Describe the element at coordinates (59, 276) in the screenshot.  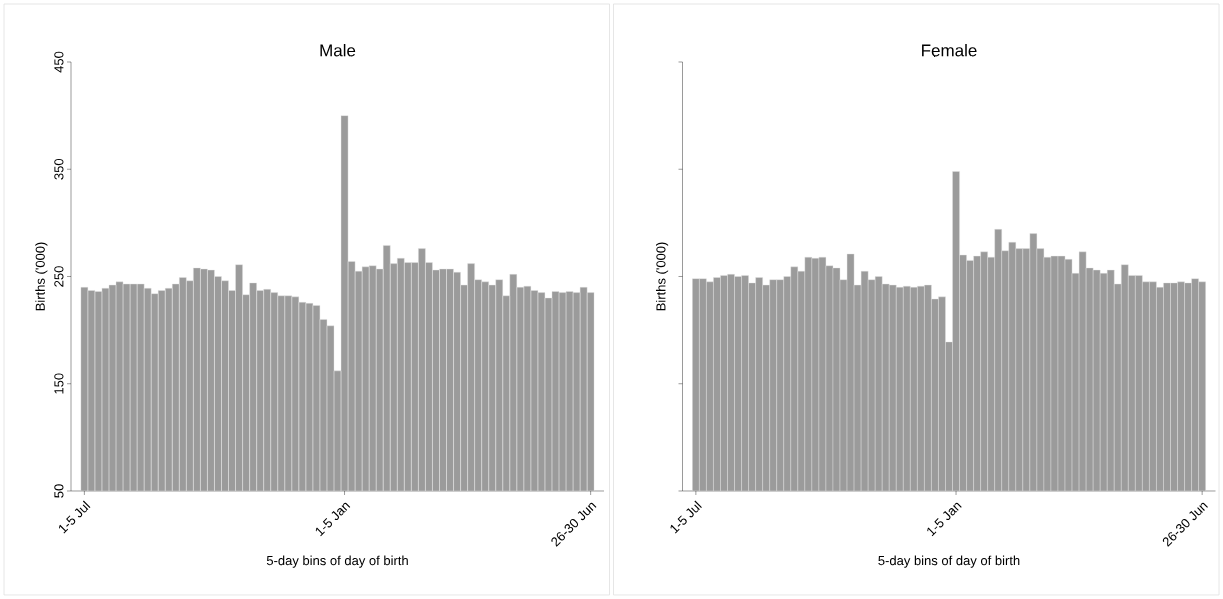
I see `y-tick-label: 250` at that location.